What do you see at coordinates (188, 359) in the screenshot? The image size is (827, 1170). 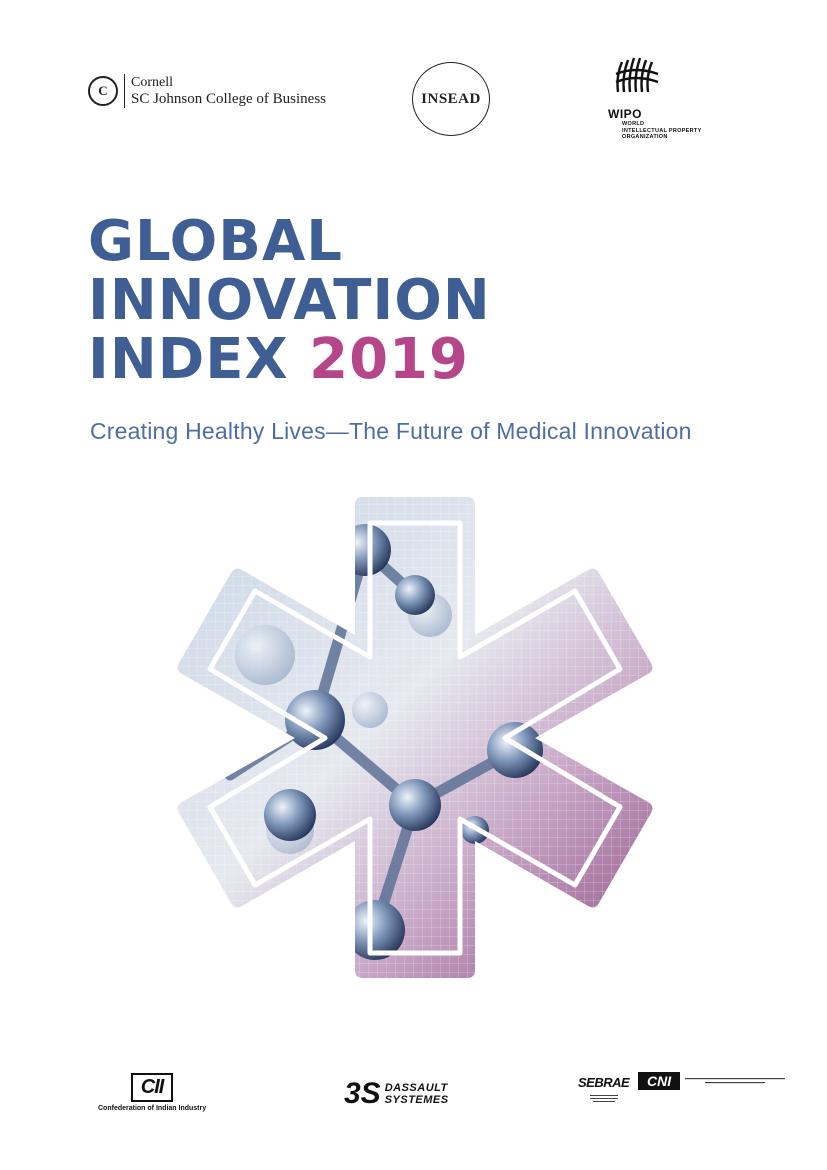 I see `title-index: INDEX` at bounding box center [188, 359].